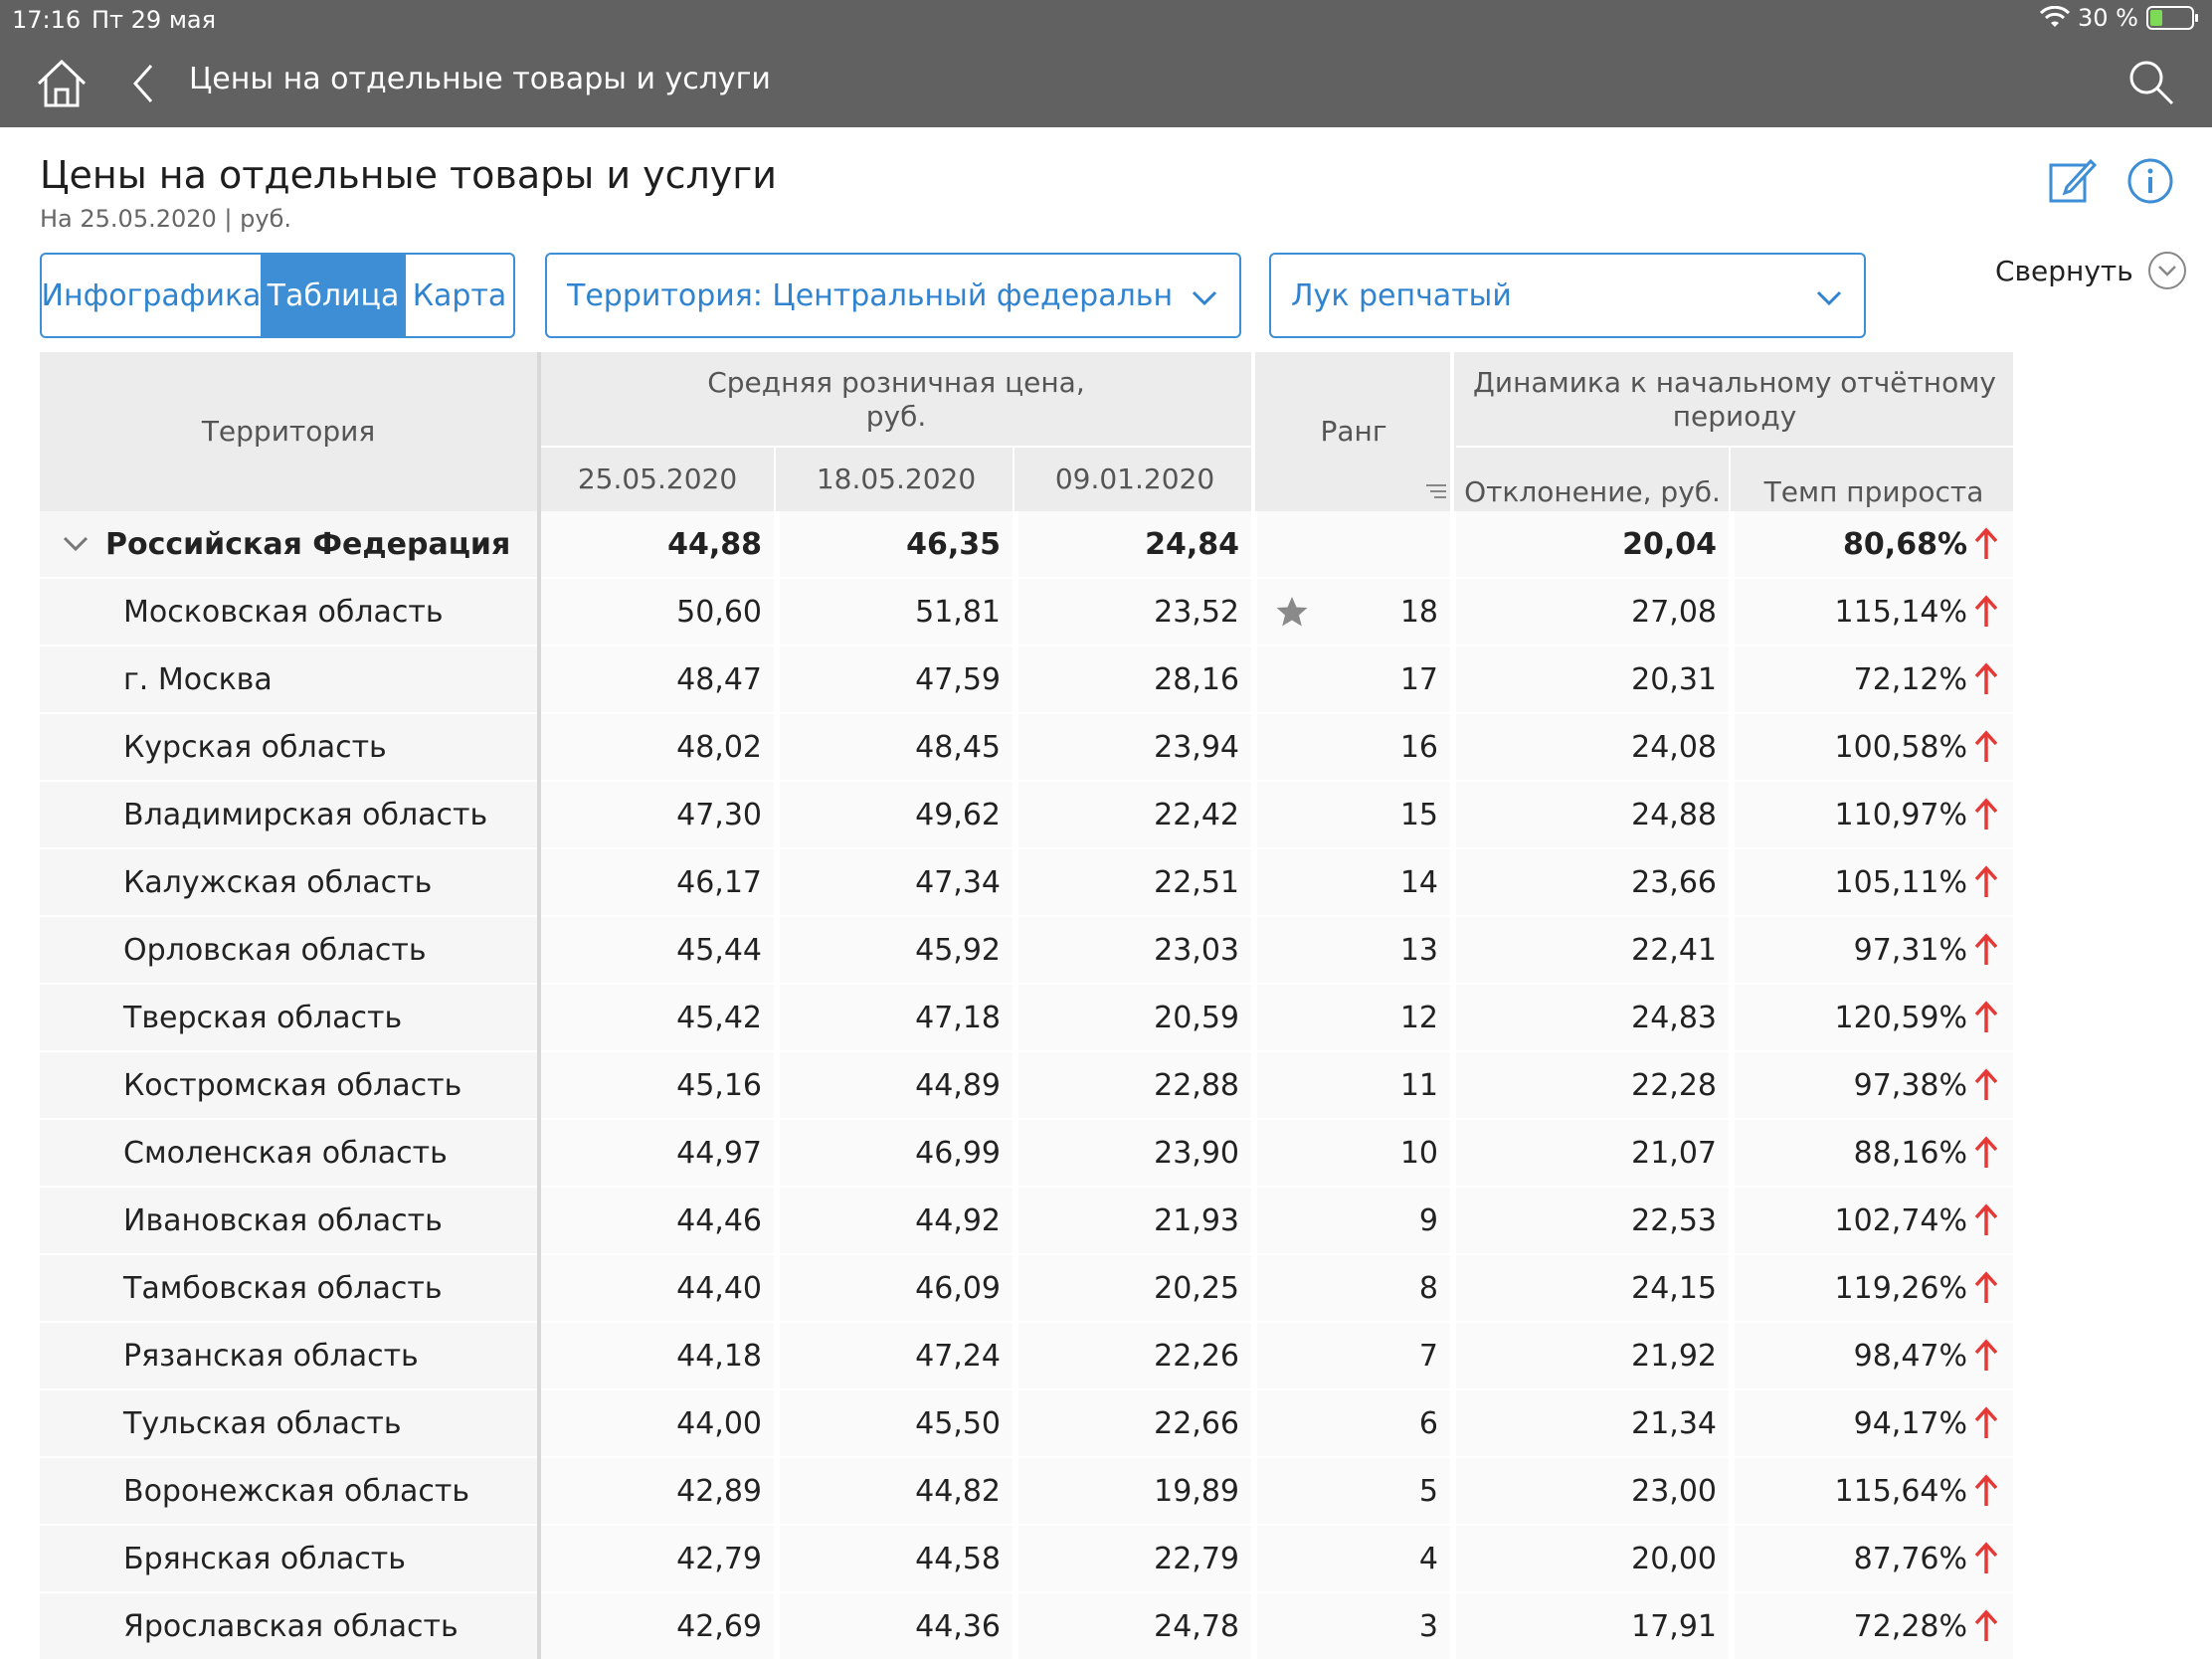 The image size is (2212, 1659). Describe the element at coordinates (1428, 1491) in the screenshot. I see `rank-cell-text: 5` at that location.